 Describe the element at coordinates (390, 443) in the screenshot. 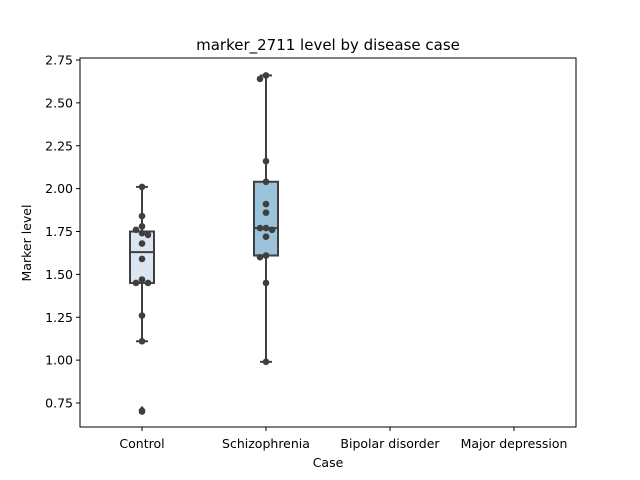

I see `x-tick-label: Bipolar disorder` at that location.